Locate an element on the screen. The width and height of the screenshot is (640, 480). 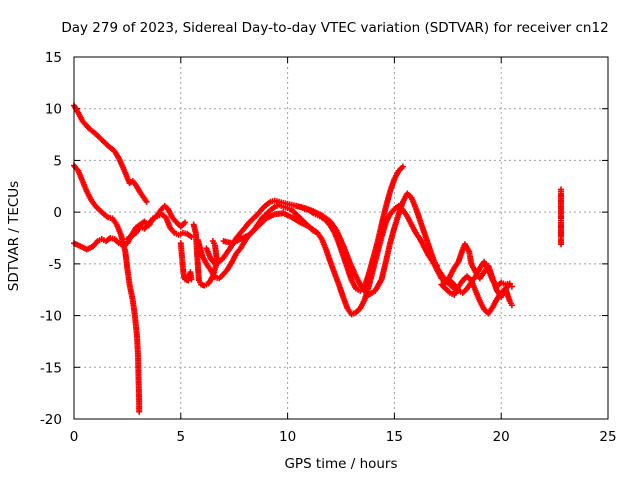
y-tick-label: 5 is located at coordinates (57, 161).